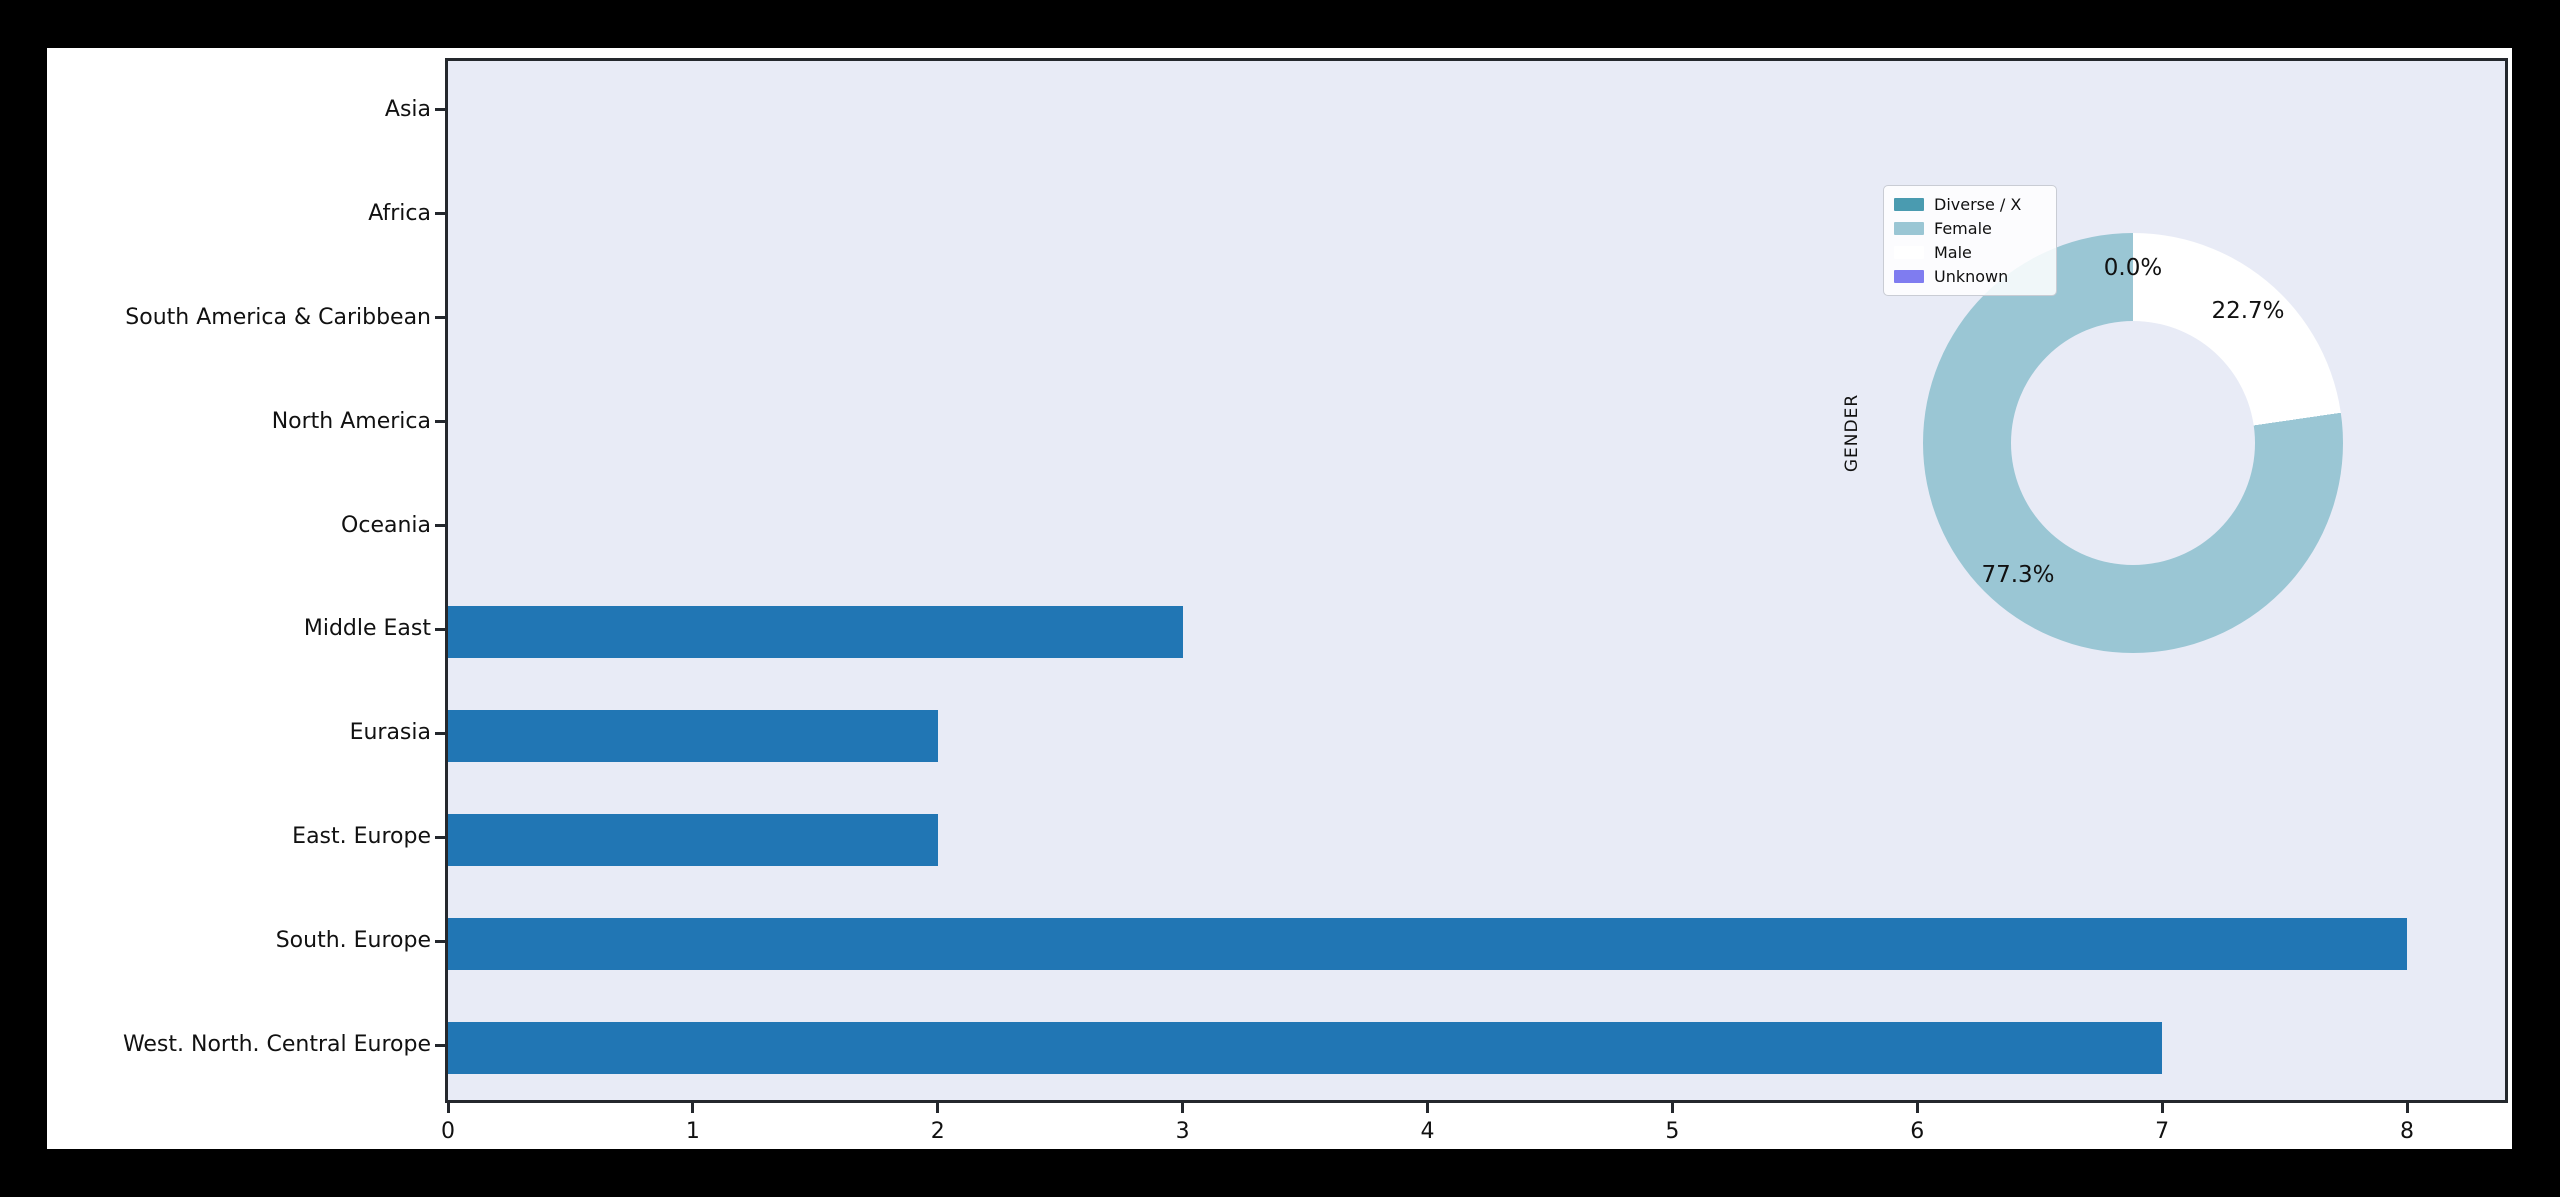 The height and width of the screenshot is (1197, 2560). I want to click on x-tick-label: 7, so click(2162, 1131).